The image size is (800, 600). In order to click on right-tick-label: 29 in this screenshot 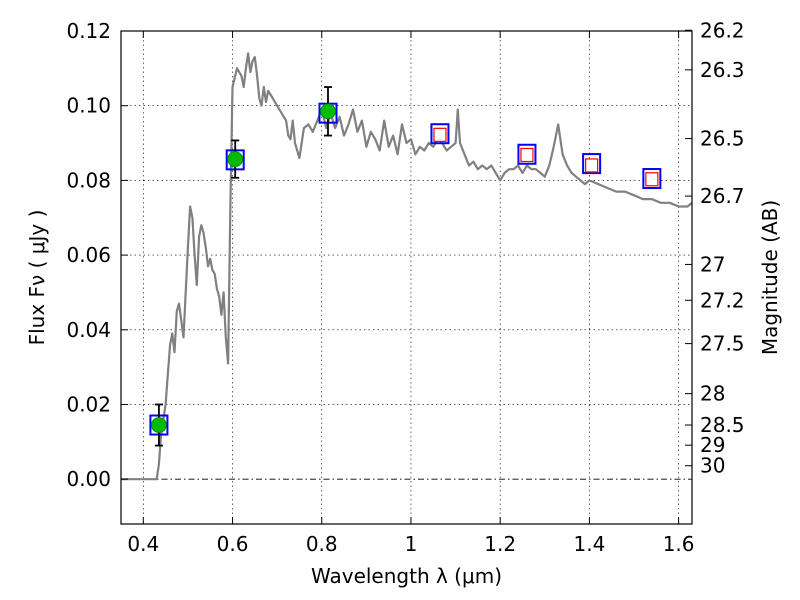, I will do `click(712, 445)`.